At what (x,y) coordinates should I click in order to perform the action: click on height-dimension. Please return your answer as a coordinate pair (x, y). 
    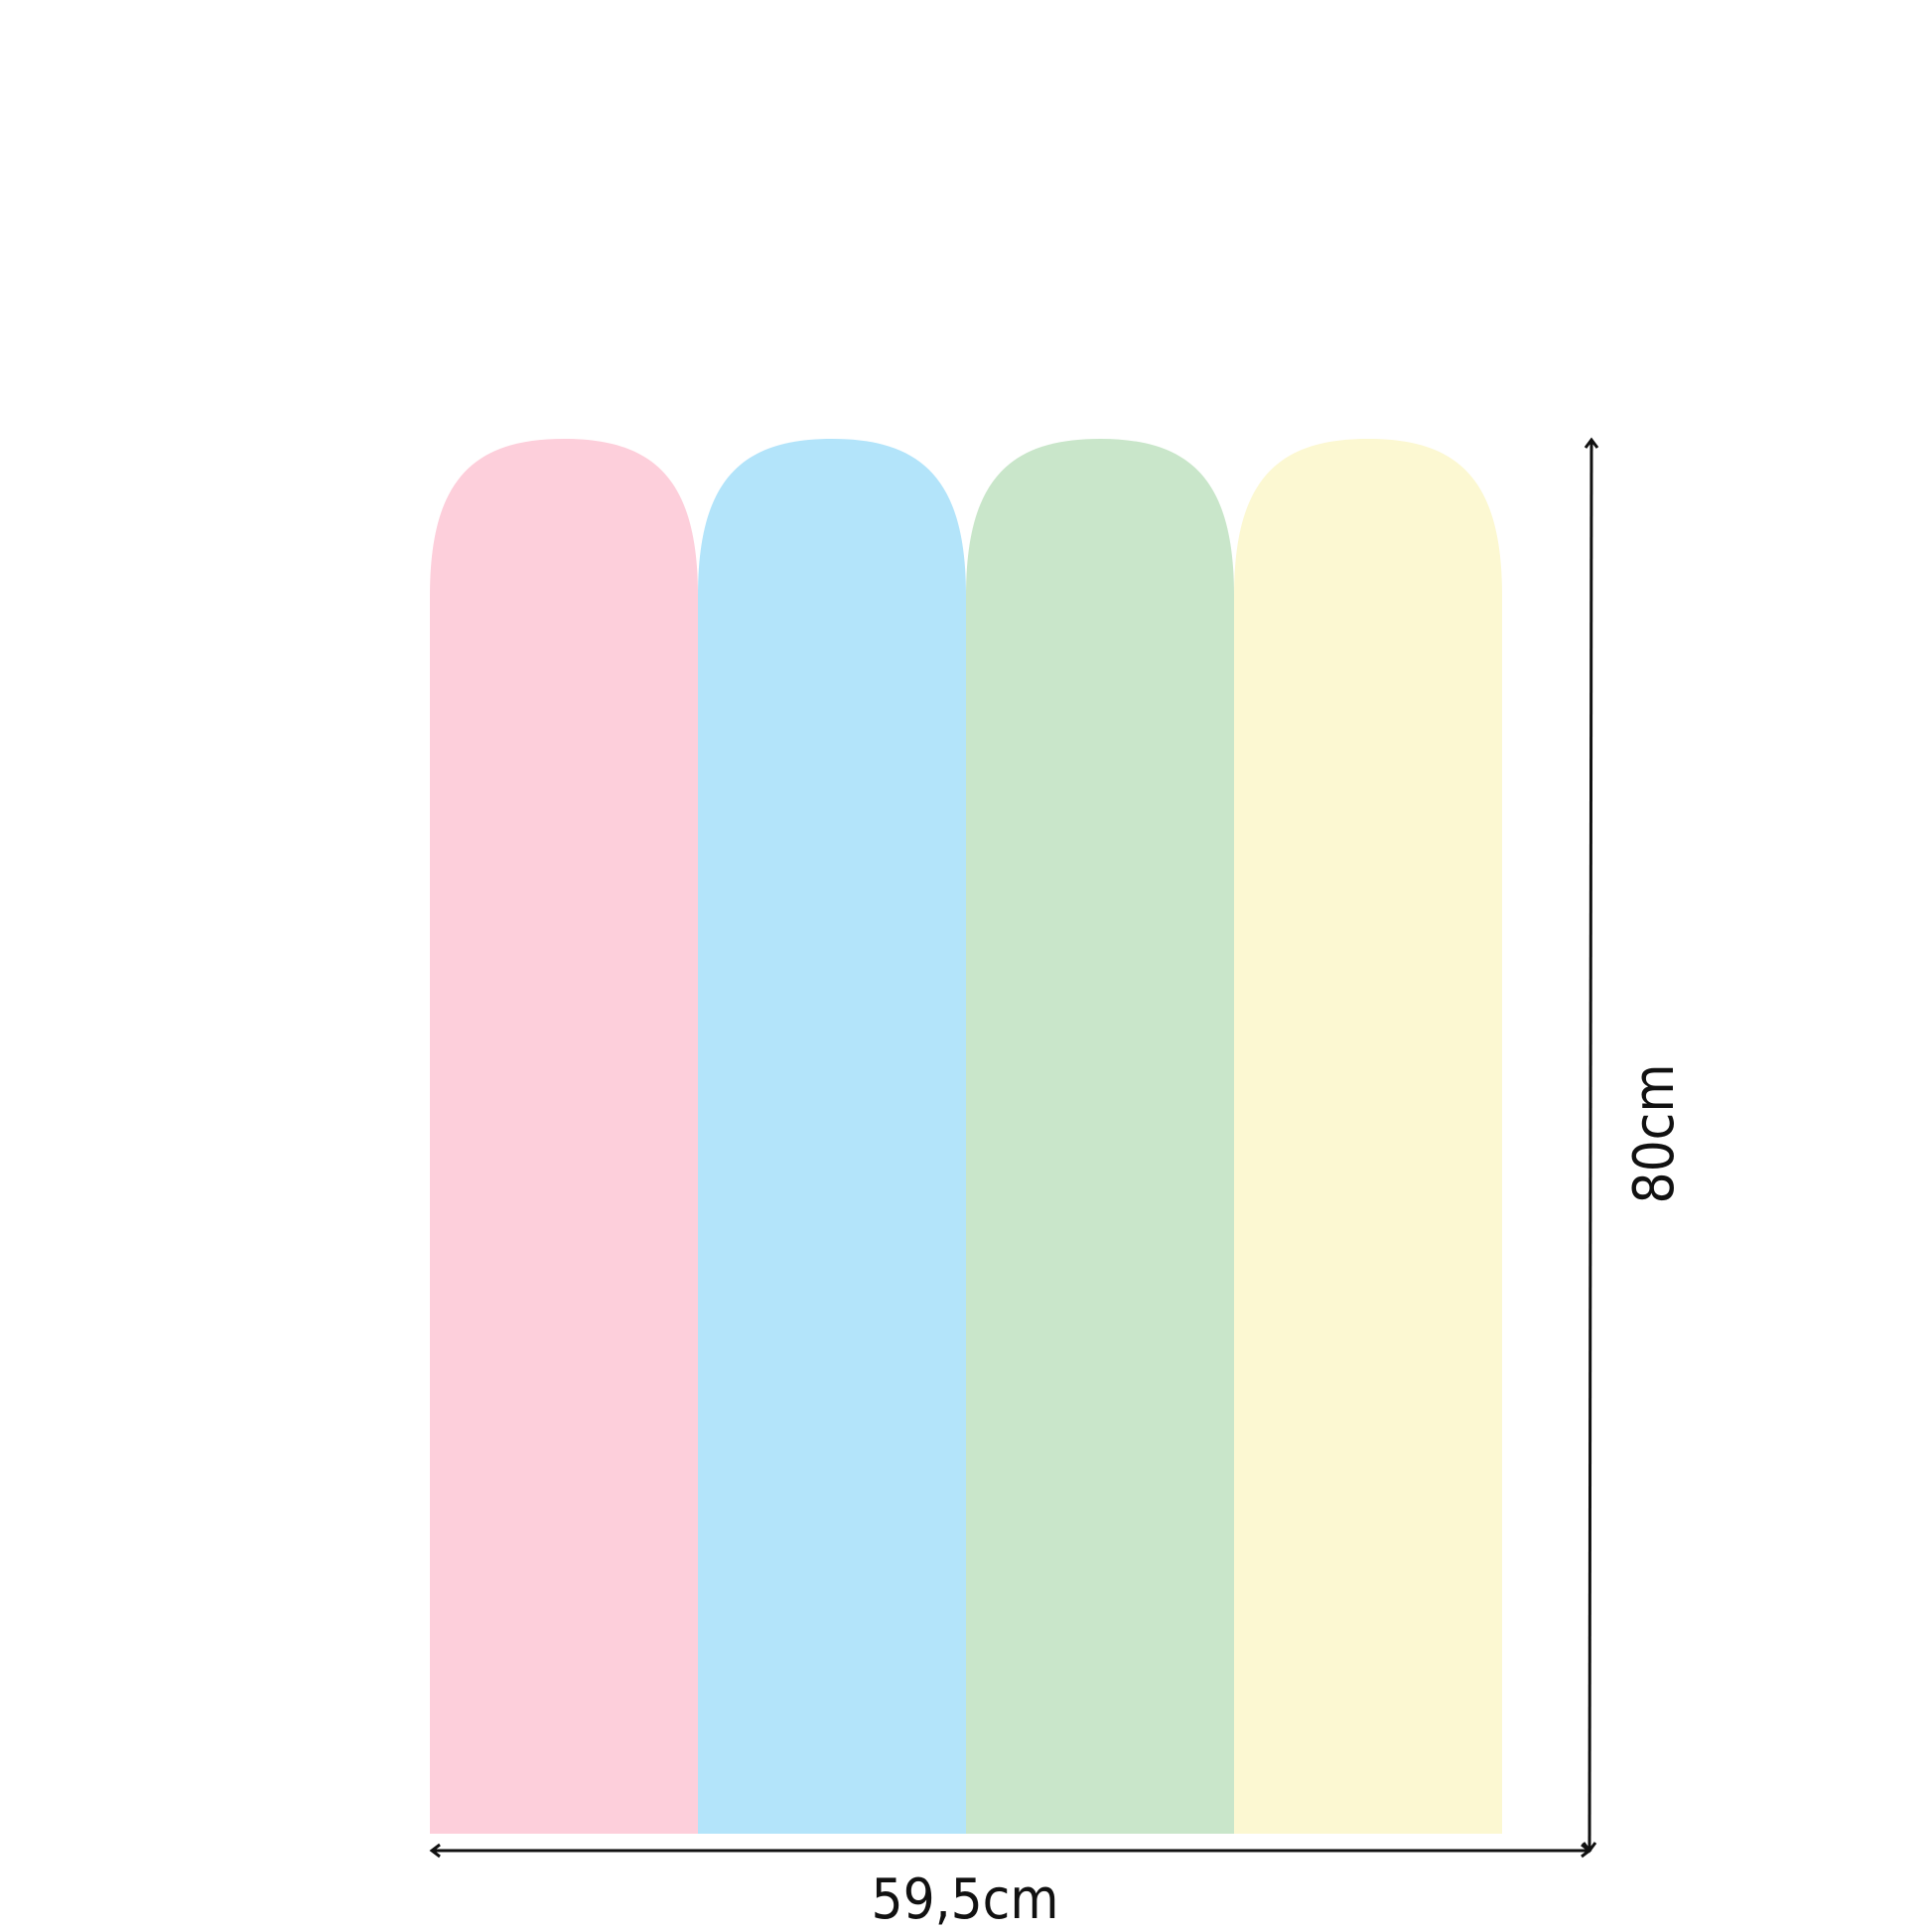
    Looking at the image, I should click on (1591, 1146).